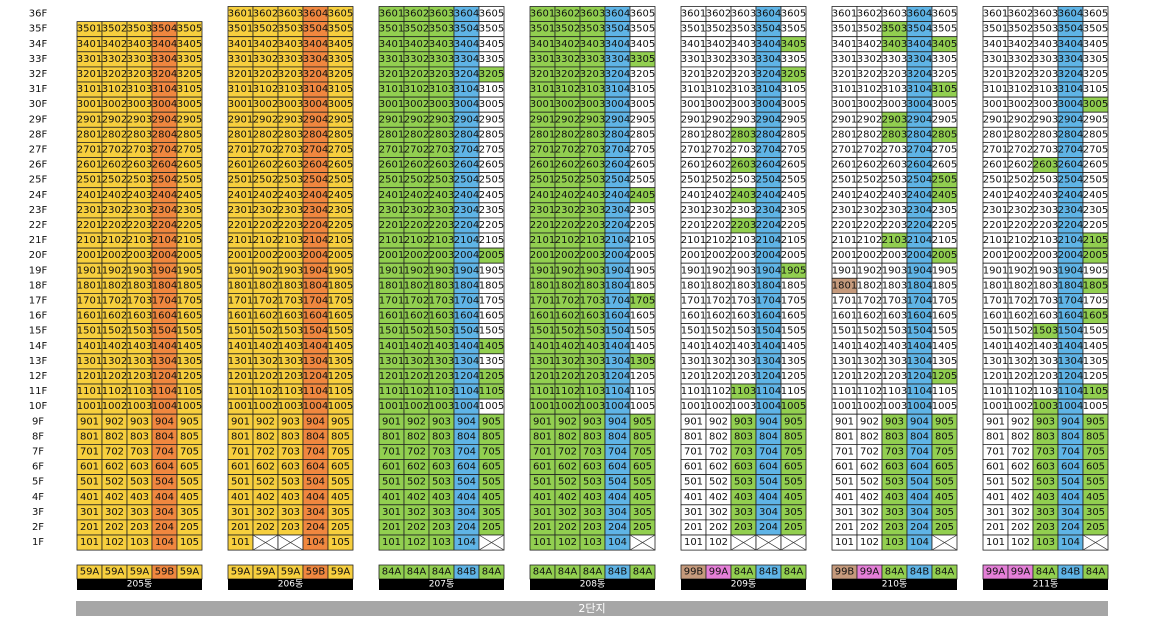 The width and height of the screenshot is (1160, 624). Describe the element at coordinates (189, 542) in the screenshot. I see `unit-number: 105` at that location.